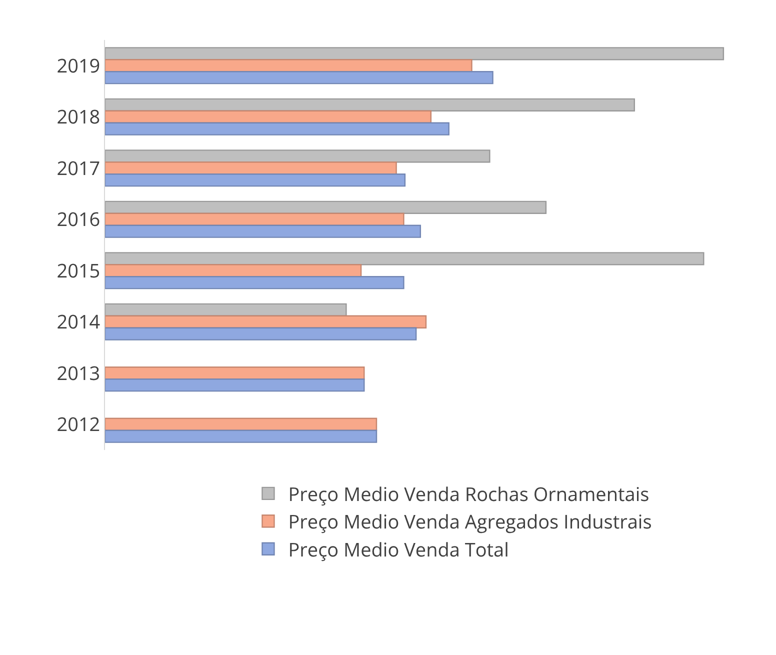 The width and height of the screenshot is (776, 655). I want to click on y-tick-label: 2015, so click(78, 270).